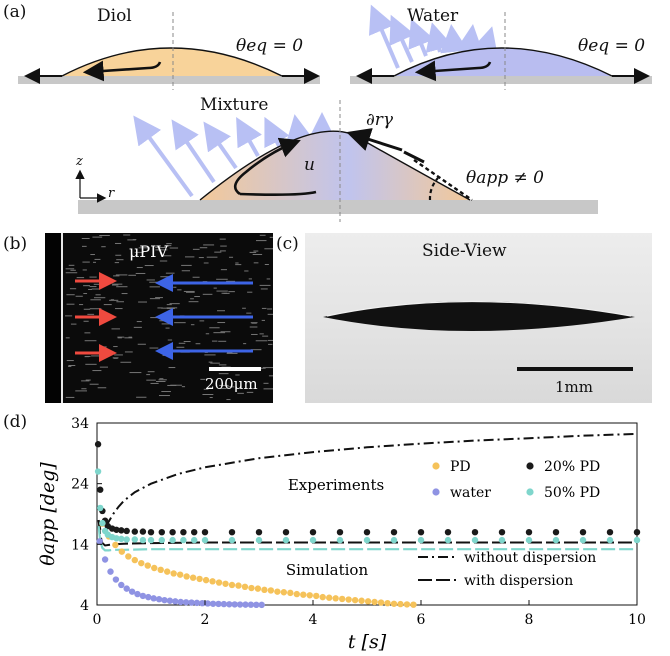  I want to click on diol-title: Diol, so click(114, 16).